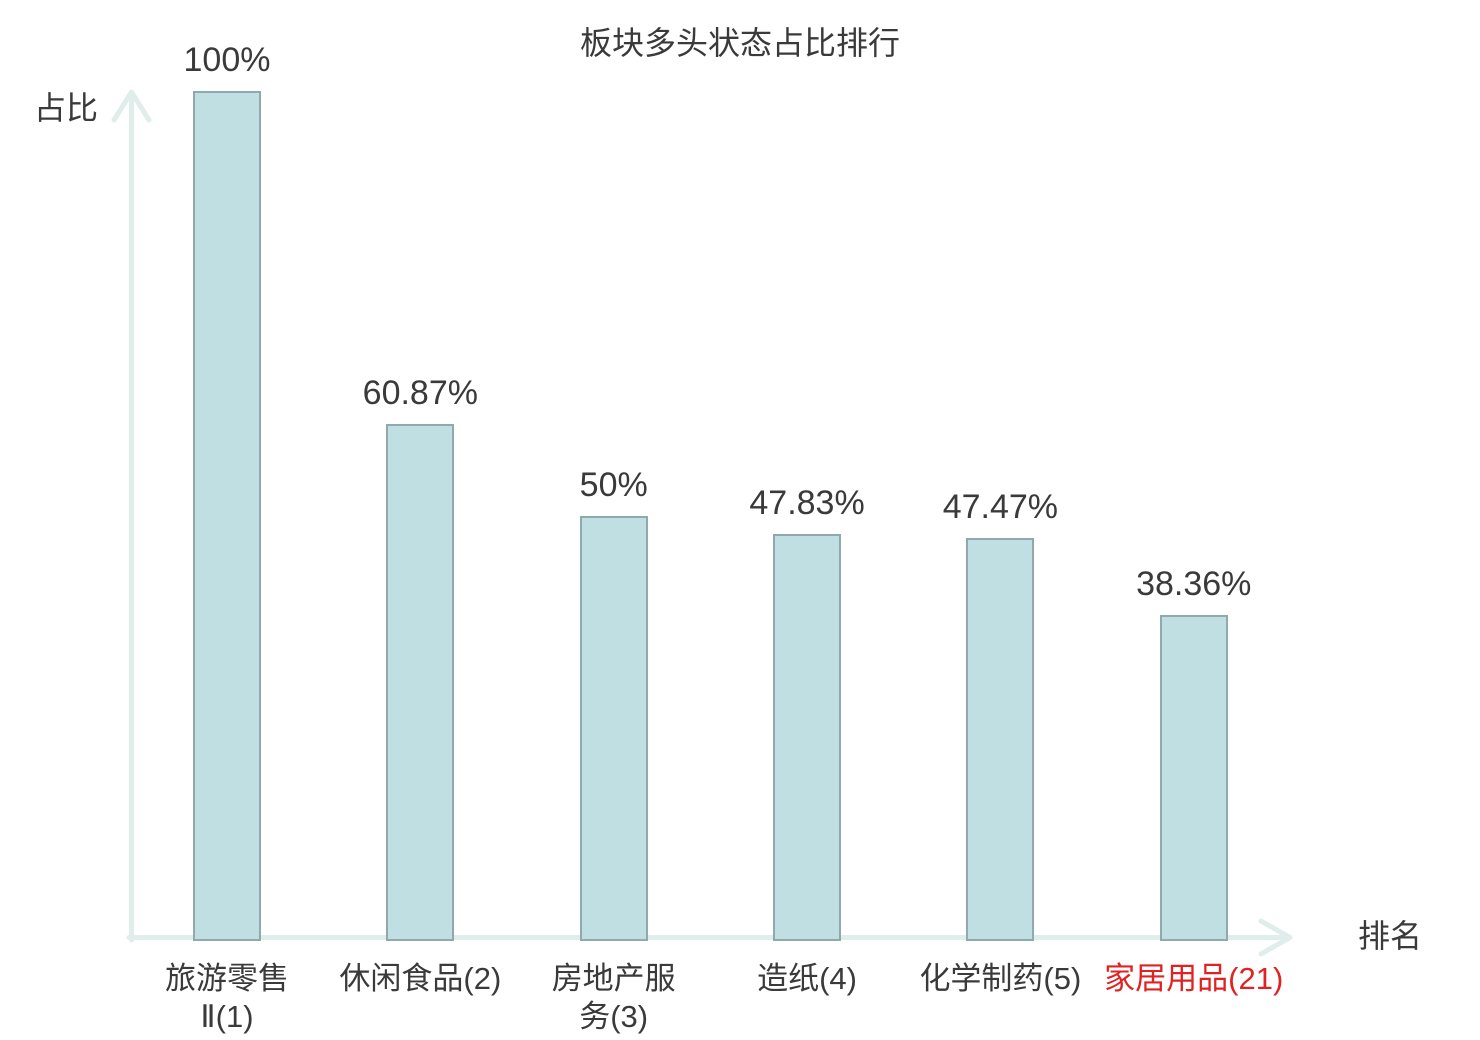 The height and width of the screenshot is (1040, 1480). Describe the element at coordinates (227, 997) in the screenshot. I see `bar-category-label: 旅游零售 Ⅱ(1)` at that location.